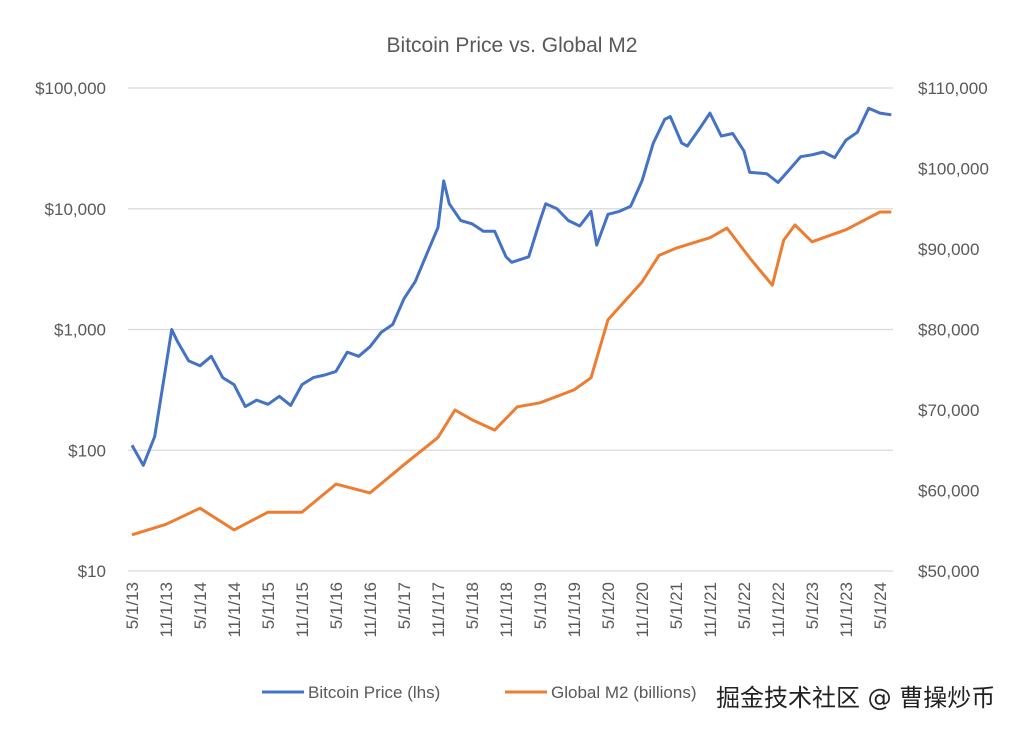 Image resolution: width=1024 pixels, height=730 pixels. Describe the element at coordinates (948, 330) in the screenshot. I see `y-right-tick-label: $80,000` at that location.